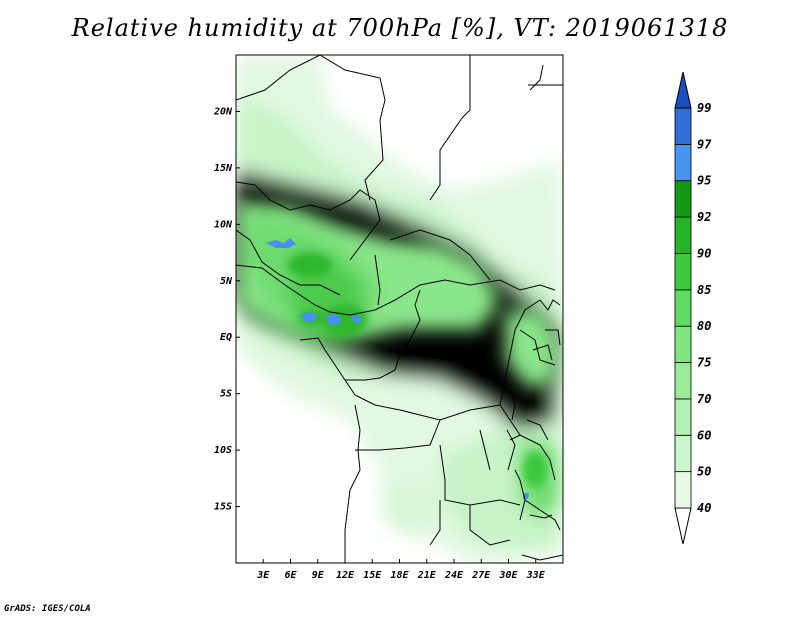 This screenshot has height=618, width=800. What do you see at coordinates (704, 472) in the screenshot?
I see `colorbar-label-1: 50` at bounding box center [704, 472].